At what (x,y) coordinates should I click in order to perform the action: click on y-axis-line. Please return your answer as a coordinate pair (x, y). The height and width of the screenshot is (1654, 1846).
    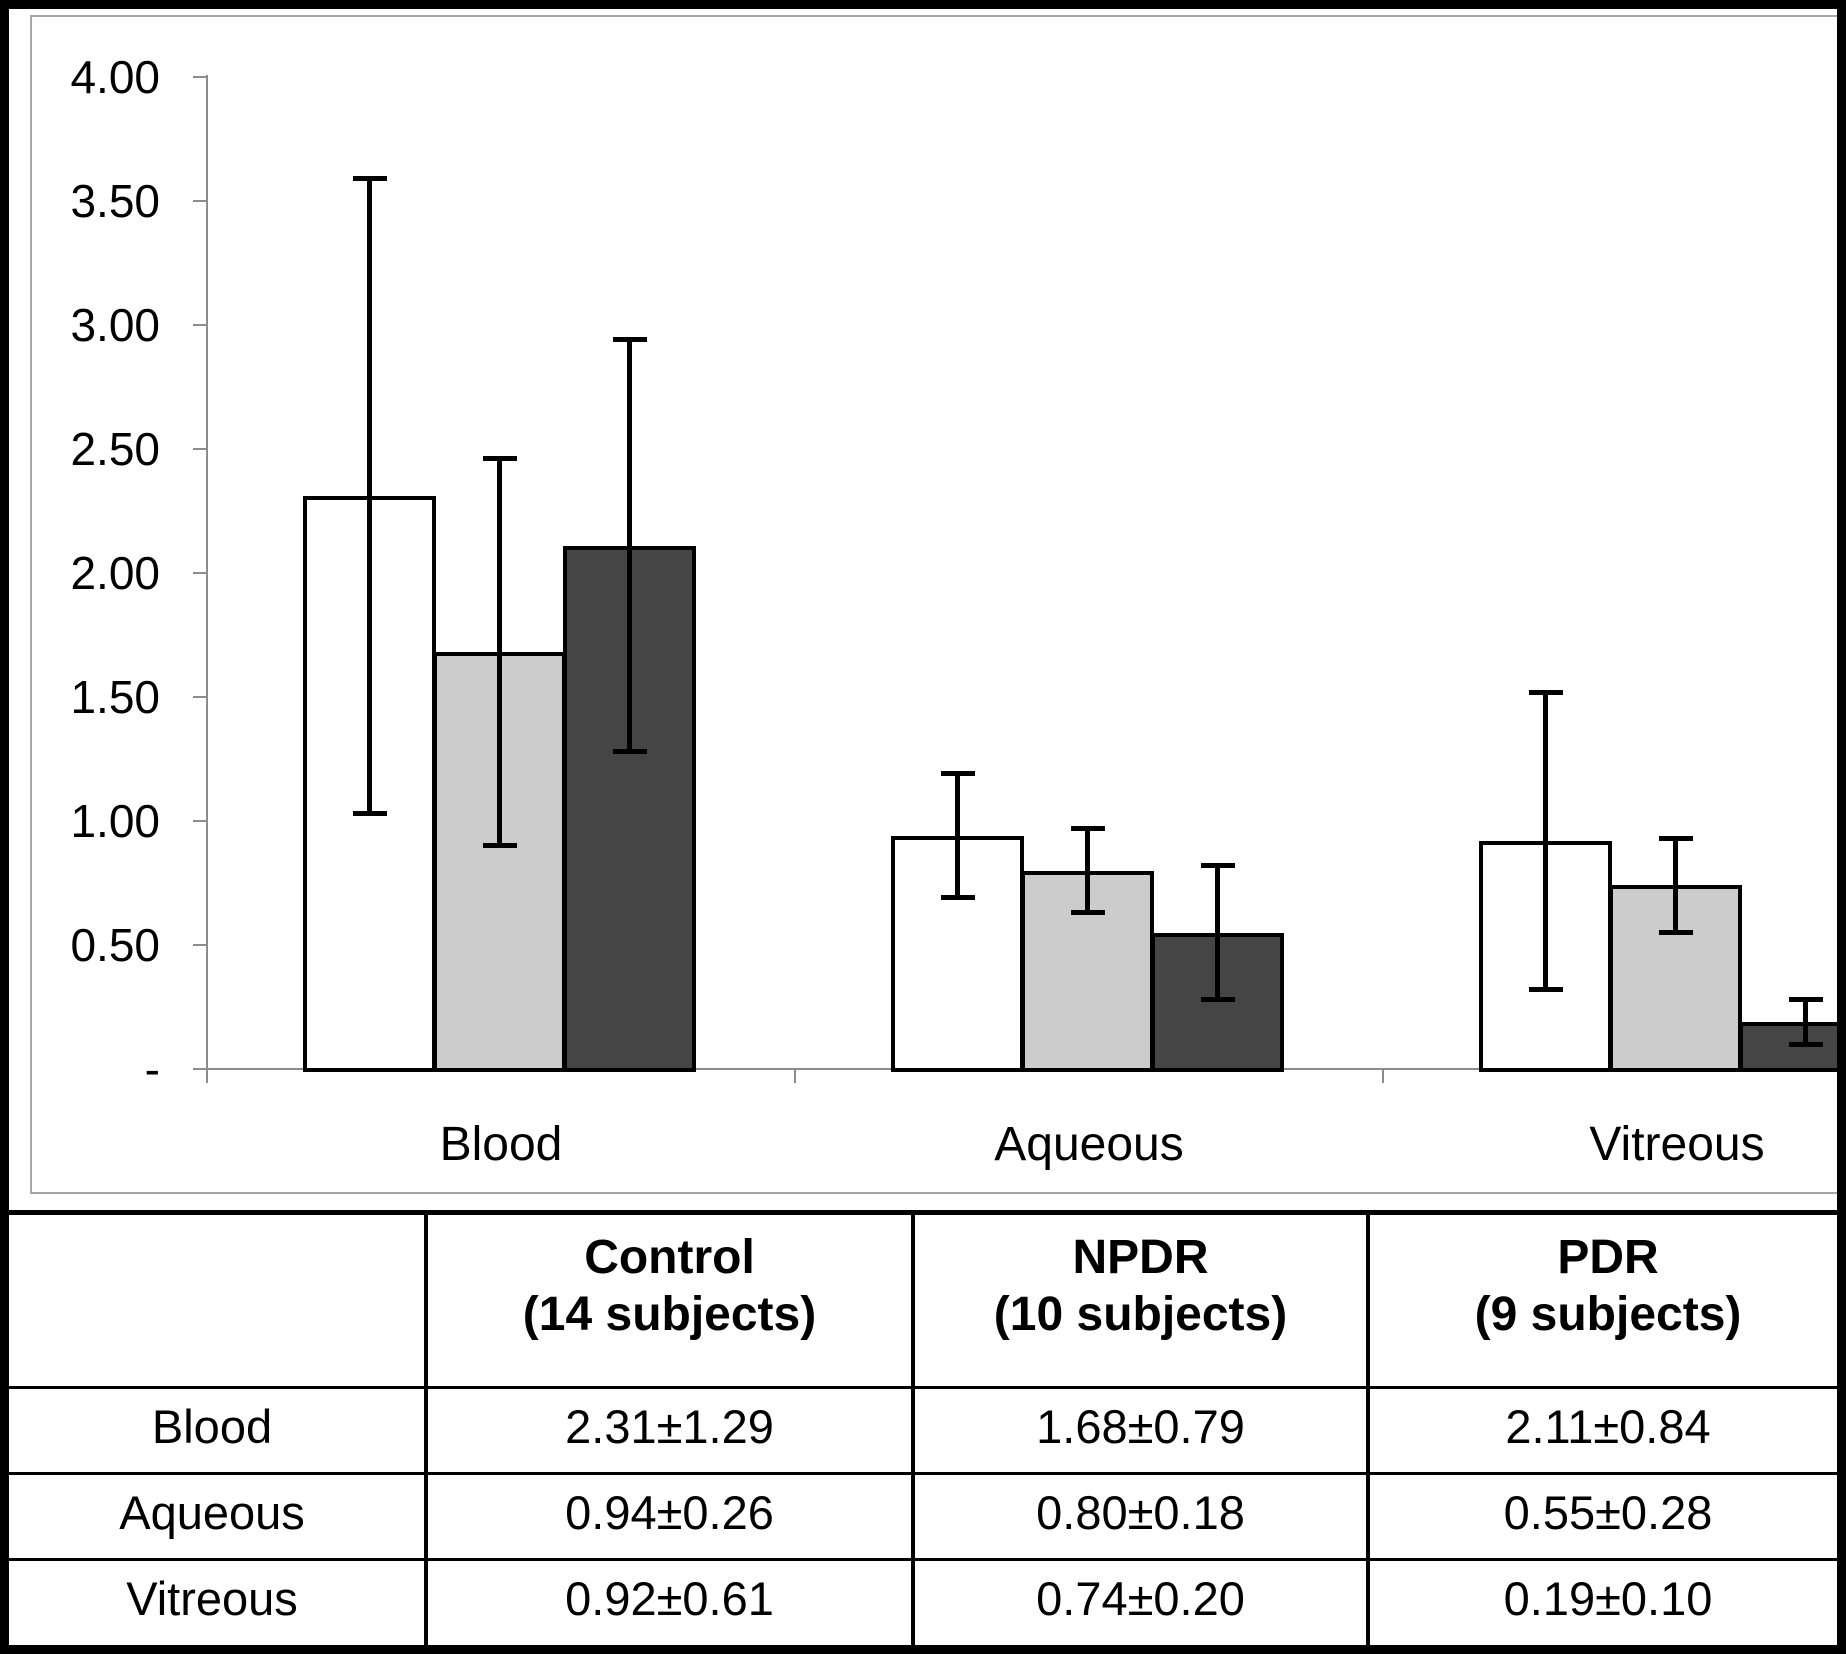
    Looking at the image, I should click on (207, 572).